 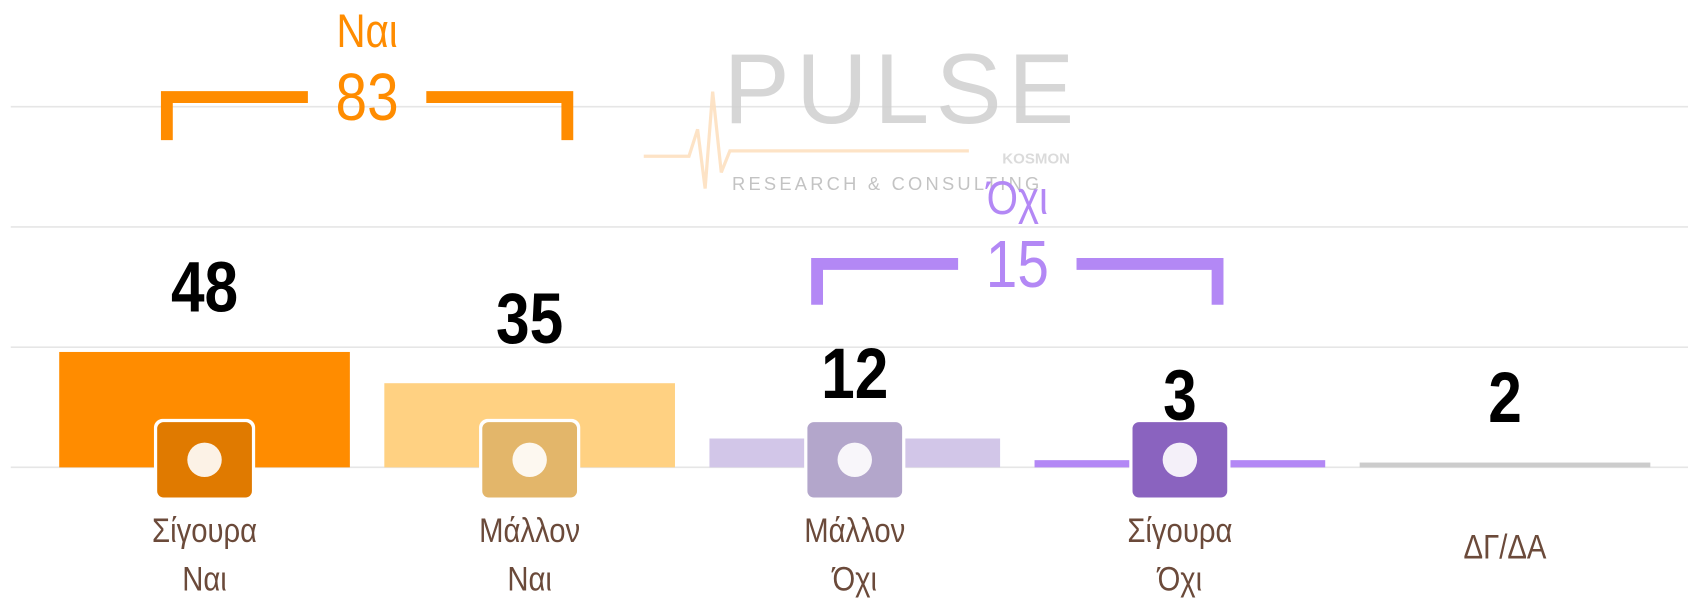 I want to click on value-label: 35, so click(x=529, y=318).